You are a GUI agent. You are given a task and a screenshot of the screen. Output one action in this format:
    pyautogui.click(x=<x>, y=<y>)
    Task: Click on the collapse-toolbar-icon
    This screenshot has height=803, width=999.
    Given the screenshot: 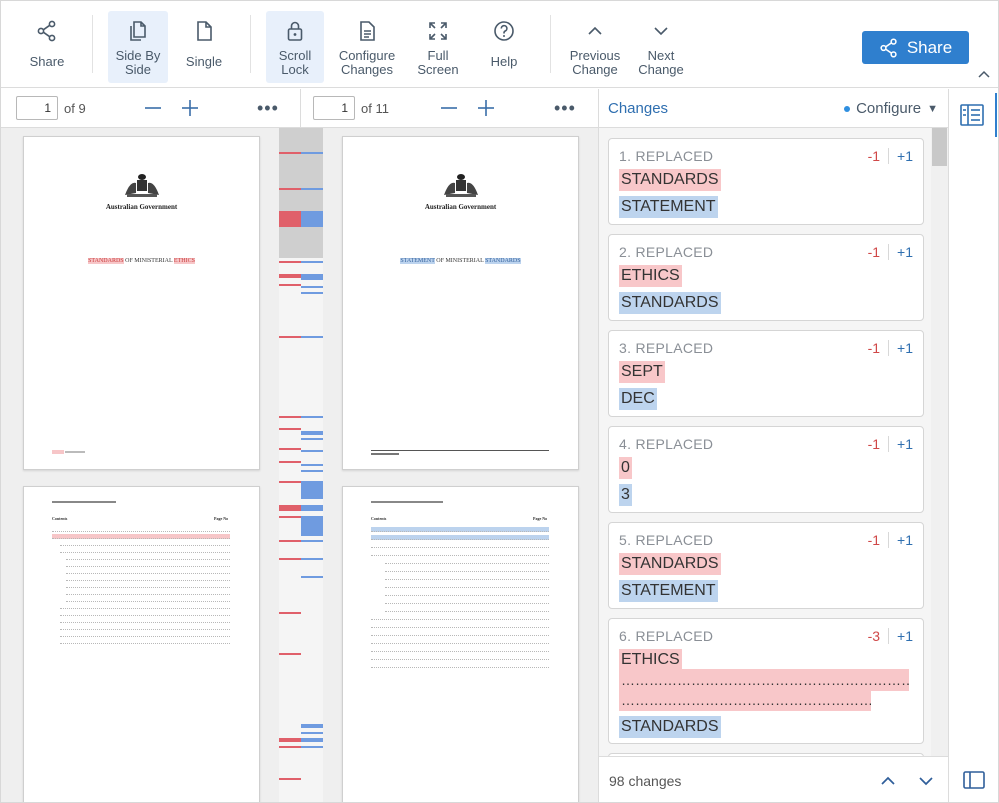 What is the action you would take?
    pyautogui.click(x=984, y=73)
    